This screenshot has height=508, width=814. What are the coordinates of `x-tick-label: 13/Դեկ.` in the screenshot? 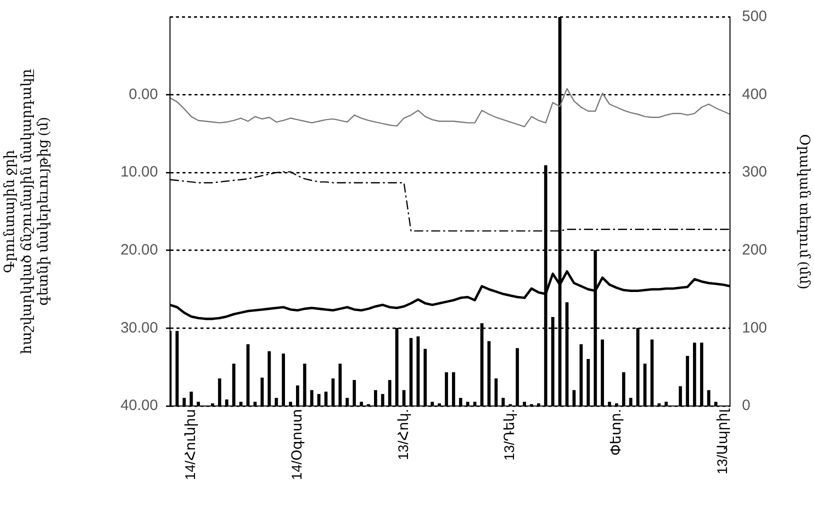 It's located at (509, 435).